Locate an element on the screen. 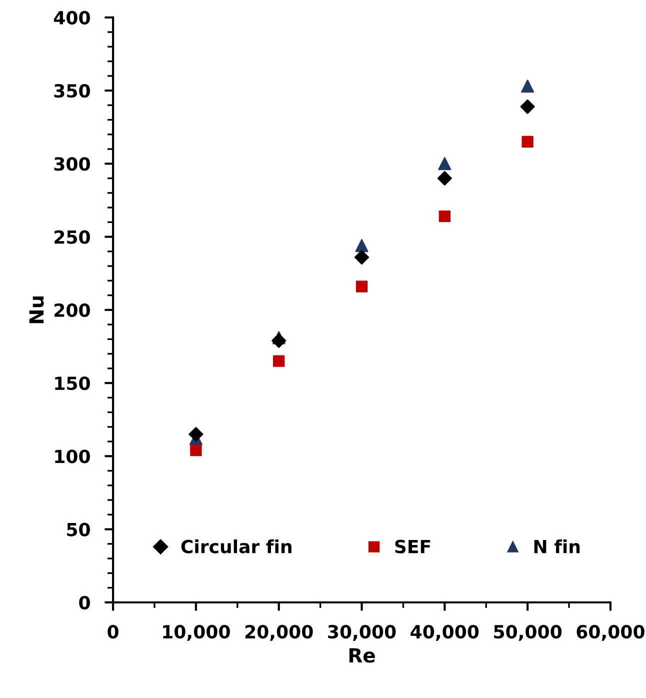 The image size is (646, 698). x-tick-label: 30,000 is located at coordinates (362, 632).